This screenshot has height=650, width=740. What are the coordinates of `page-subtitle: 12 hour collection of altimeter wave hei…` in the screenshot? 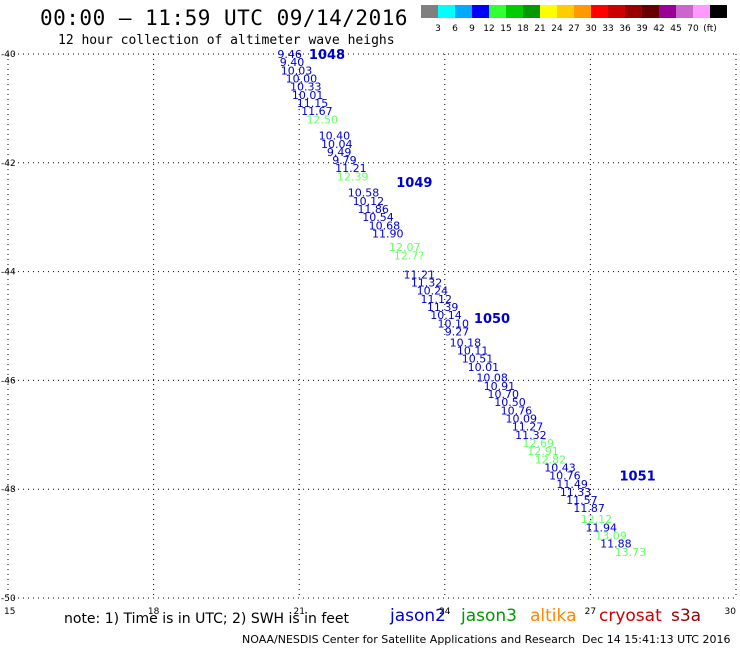 It's located at (226, 40).